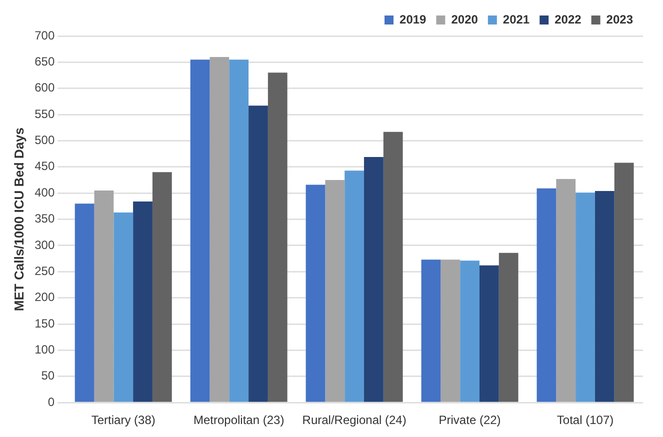  What do you see at coordinates (568, 19) in the screenshot?
I see `legend-label: 2022` at bounding box center [568, 19].